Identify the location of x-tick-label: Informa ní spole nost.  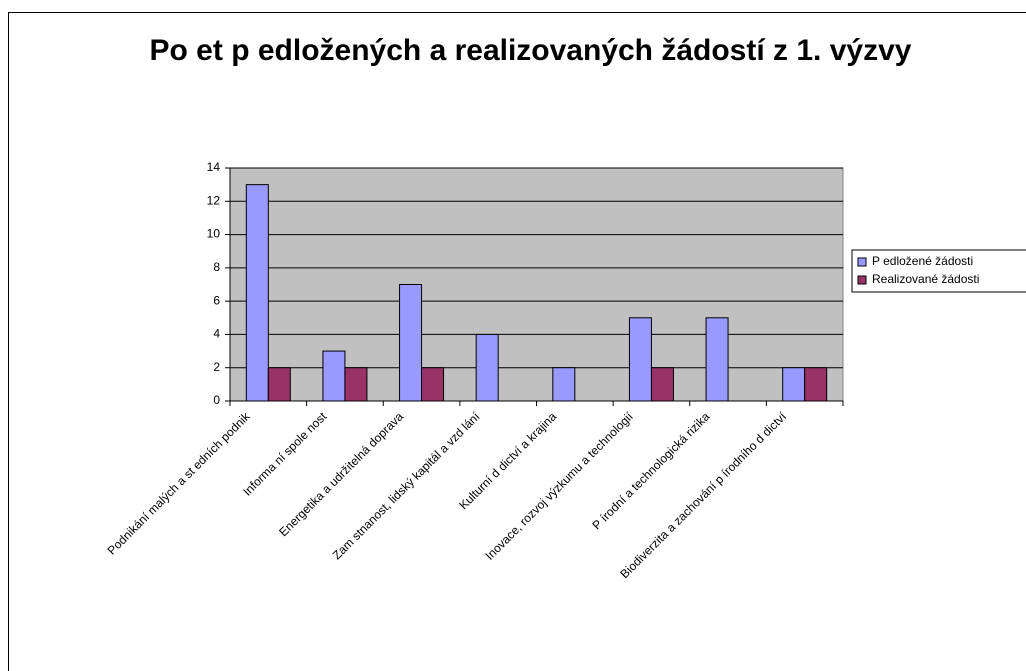
(285, 454).